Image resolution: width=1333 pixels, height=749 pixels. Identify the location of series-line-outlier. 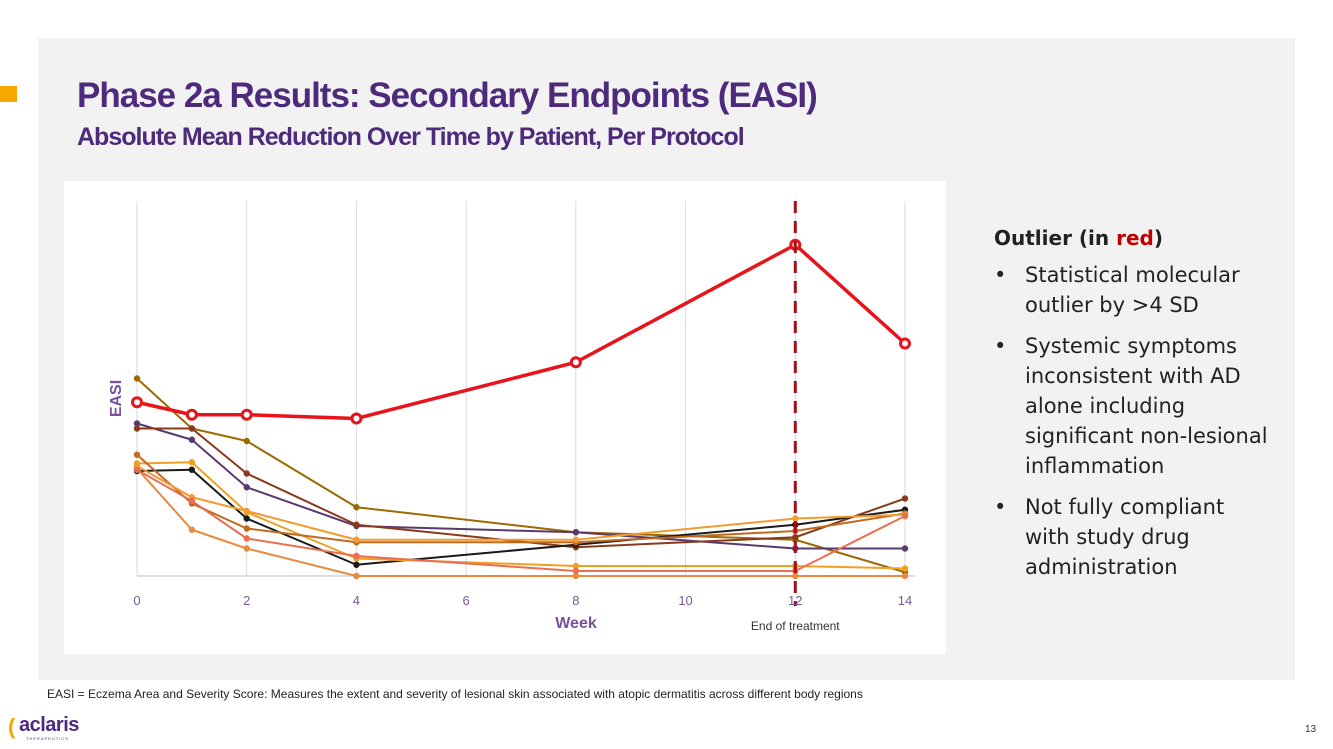
(521, 332).